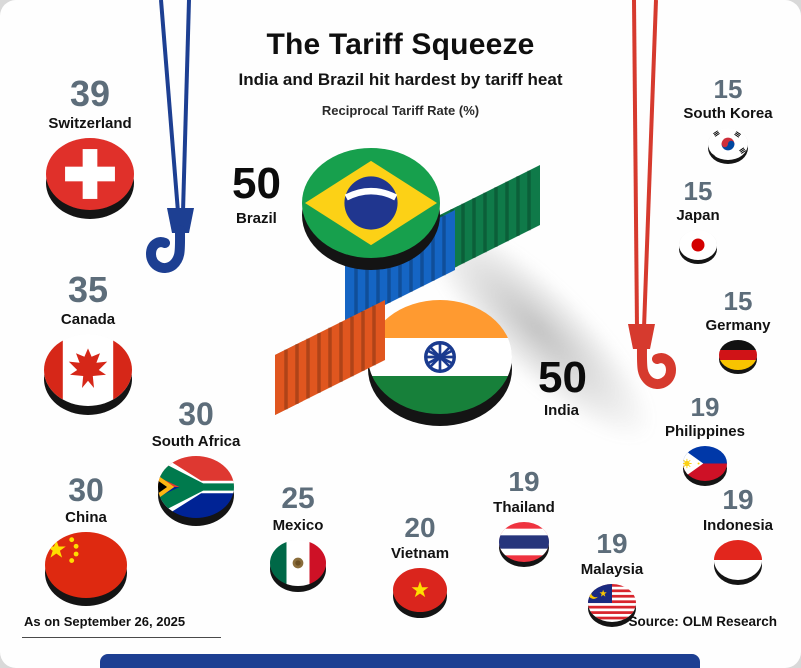 Image resolution: width=801 pixels, height=668 pixels. I want to click on country-label: Germany, so click(738, 325).